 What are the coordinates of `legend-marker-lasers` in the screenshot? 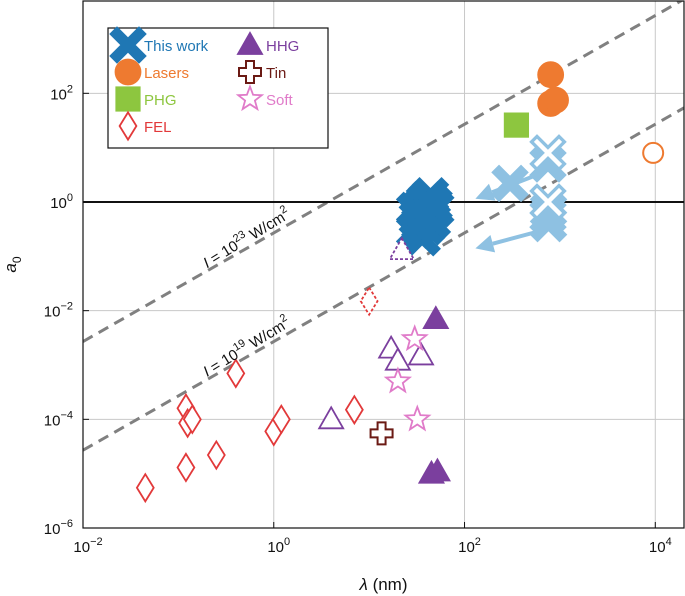 It's located at (128, 72).